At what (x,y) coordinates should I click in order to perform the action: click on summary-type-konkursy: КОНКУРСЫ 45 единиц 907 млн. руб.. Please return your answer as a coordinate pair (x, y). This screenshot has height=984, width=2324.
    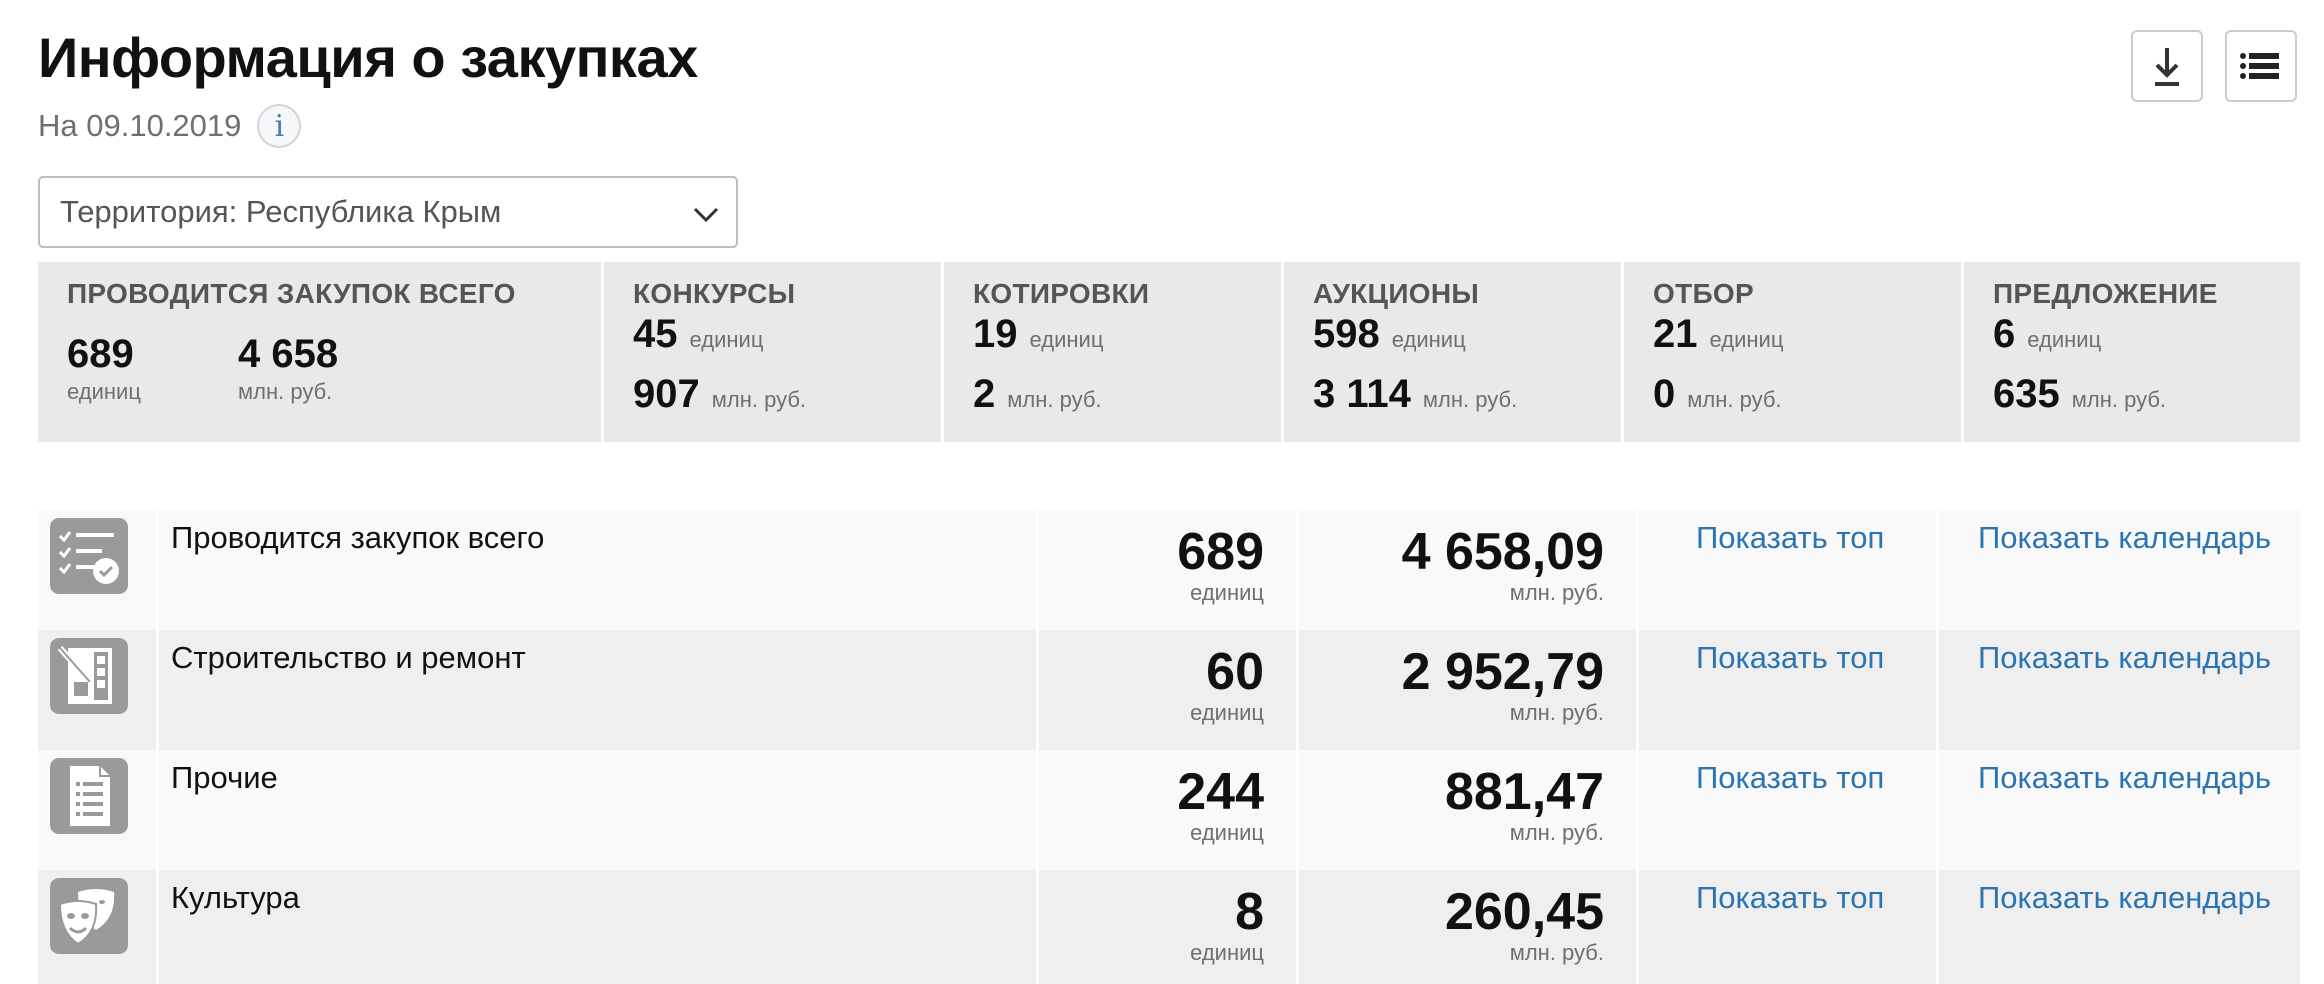
    Looking at the image, I should click on (774, 352).